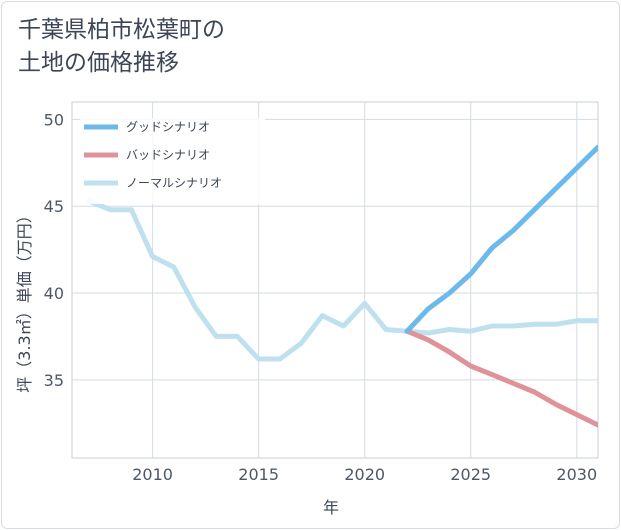 The image size is (621, 530). I want to click on y-tick-label: 45, so click(54, 206).